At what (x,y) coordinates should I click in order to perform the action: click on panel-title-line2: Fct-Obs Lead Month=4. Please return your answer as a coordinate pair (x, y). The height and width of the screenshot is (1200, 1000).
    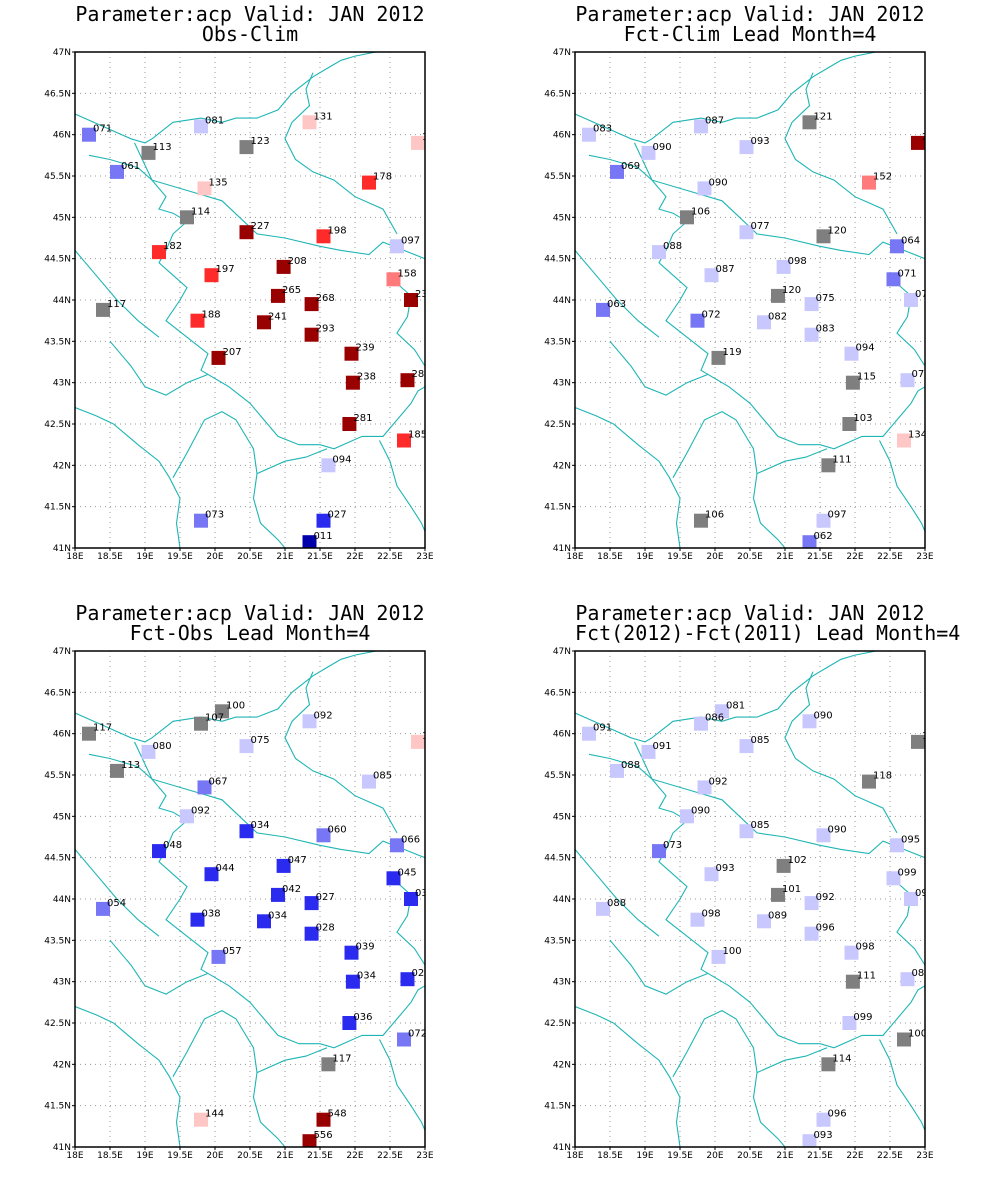
    Looking at the image, I should click on (250, 633).